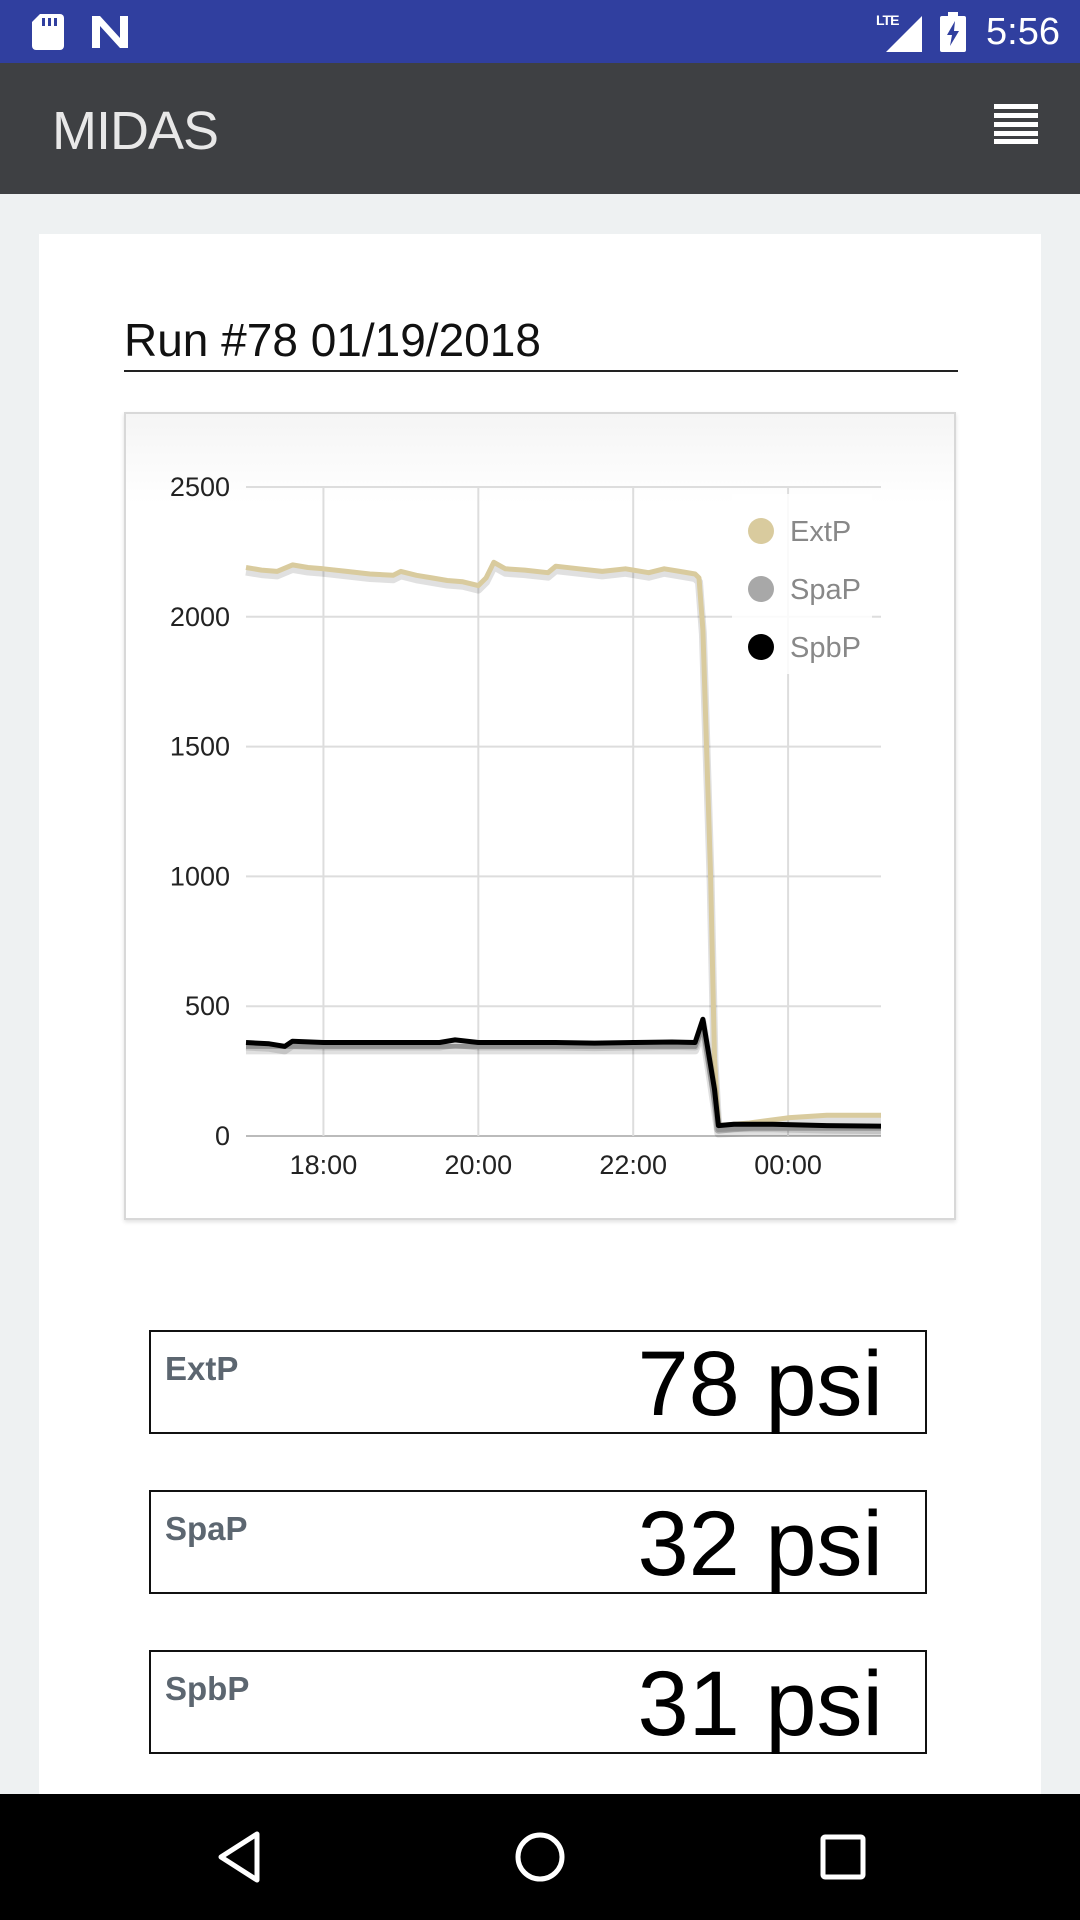  What do you see at coordinates (200, 747) in the screenshot?
I see `y-tick-label: 1500` at bounding box center [200, 747].